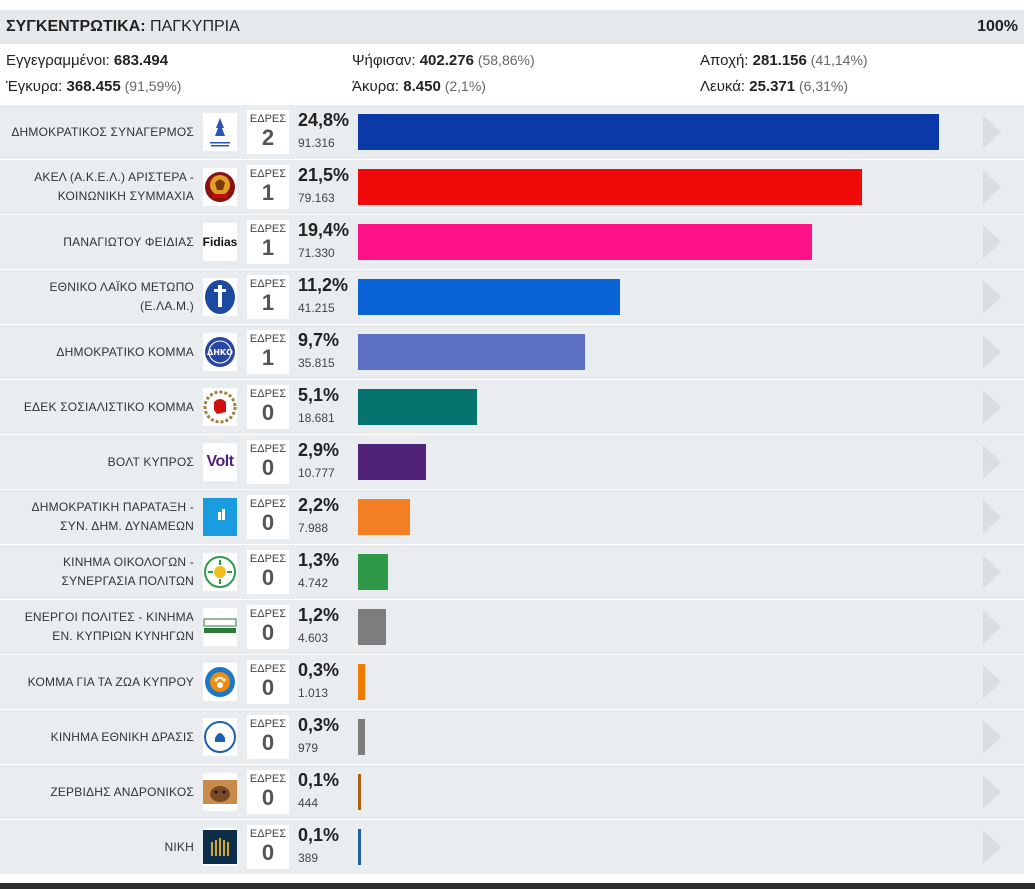  Describe the element at coordinates (316, 418) in the screenshot. I see `vote-count: 18.681` at that location.